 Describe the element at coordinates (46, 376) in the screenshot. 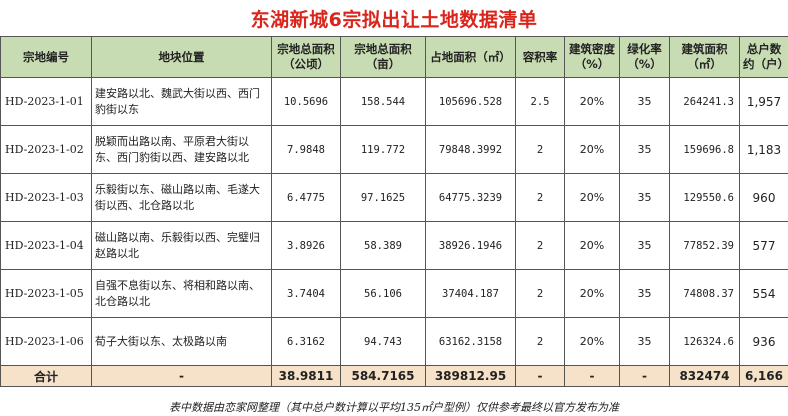

I see `total-label: 合计` at that location.